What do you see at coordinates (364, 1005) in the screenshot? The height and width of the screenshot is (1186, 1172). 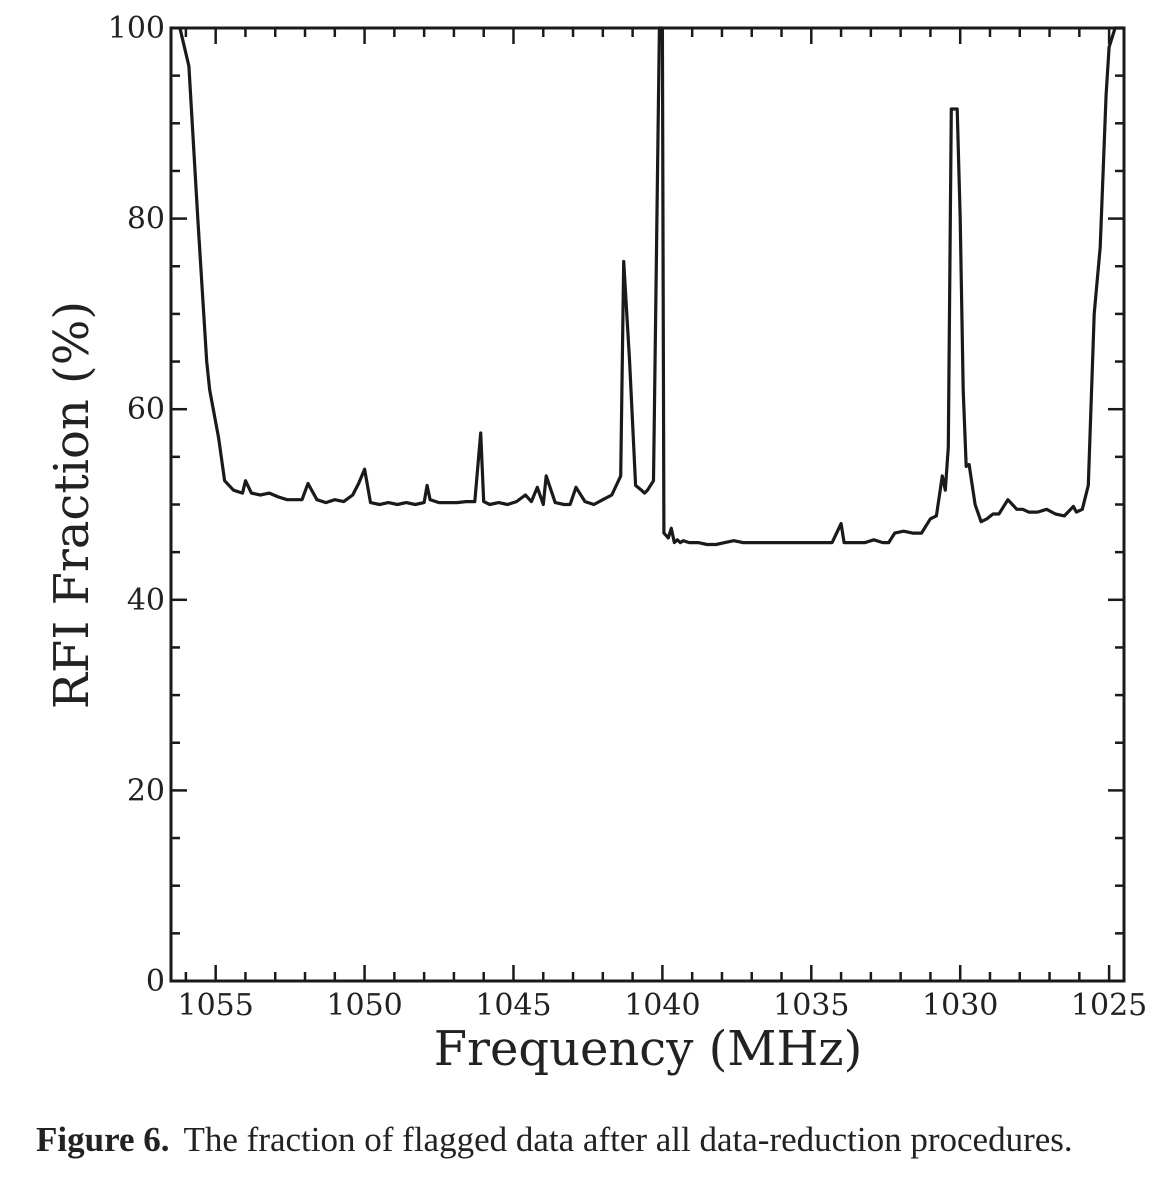 I see `x-tick-label: 1050` at bounding box center [364, 1005].